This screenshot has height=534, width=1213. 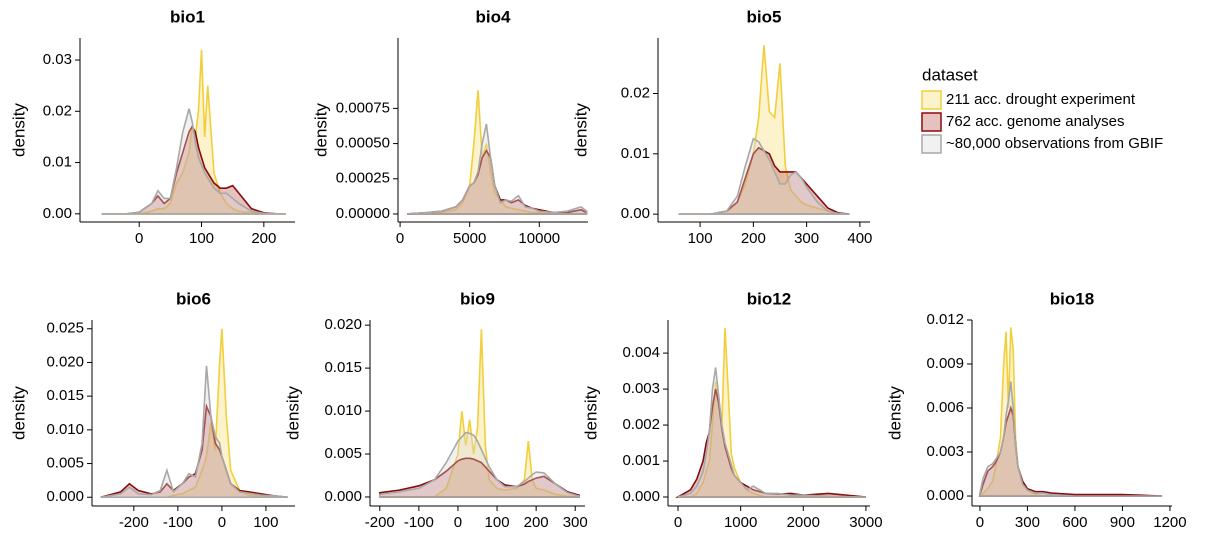 I want to click on y-tick-label: 0.00050, so click(x=363, y=143).